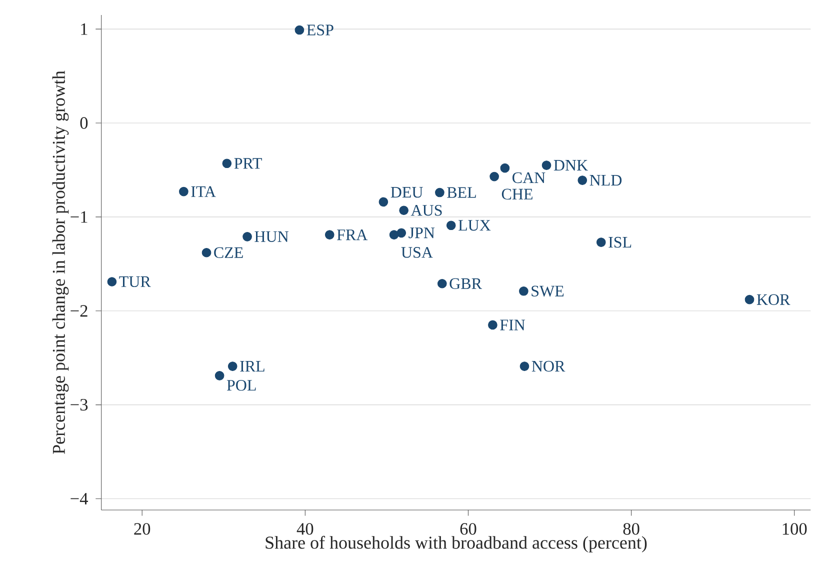 The height and width of the screenshot is (567, 816). What do you see at coordinates (456, 544) in the screenshot?
I see `x-axis-title: Share of households with broadband access (percent)` at bounding box center [456, 544].